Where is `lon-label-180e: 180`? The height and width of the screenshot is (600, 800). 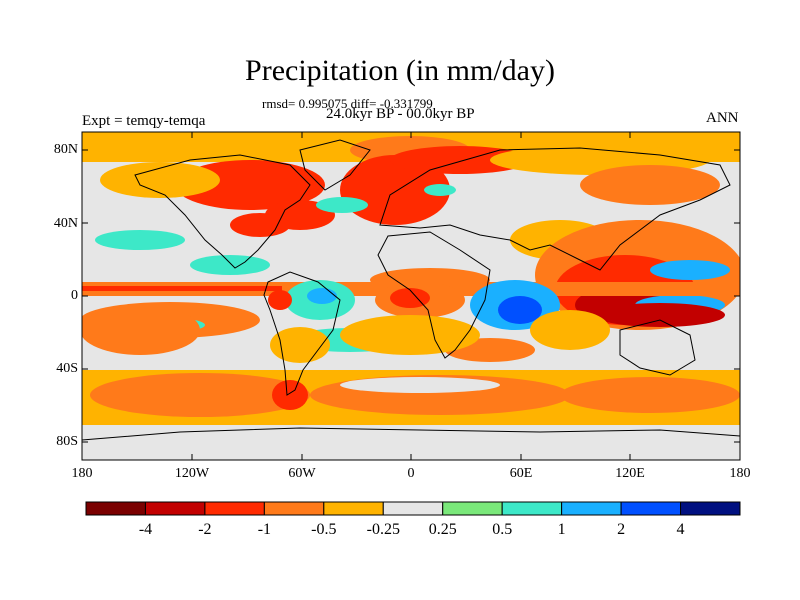 lon-label-180e: 180 is located at coordinates (740, 473).